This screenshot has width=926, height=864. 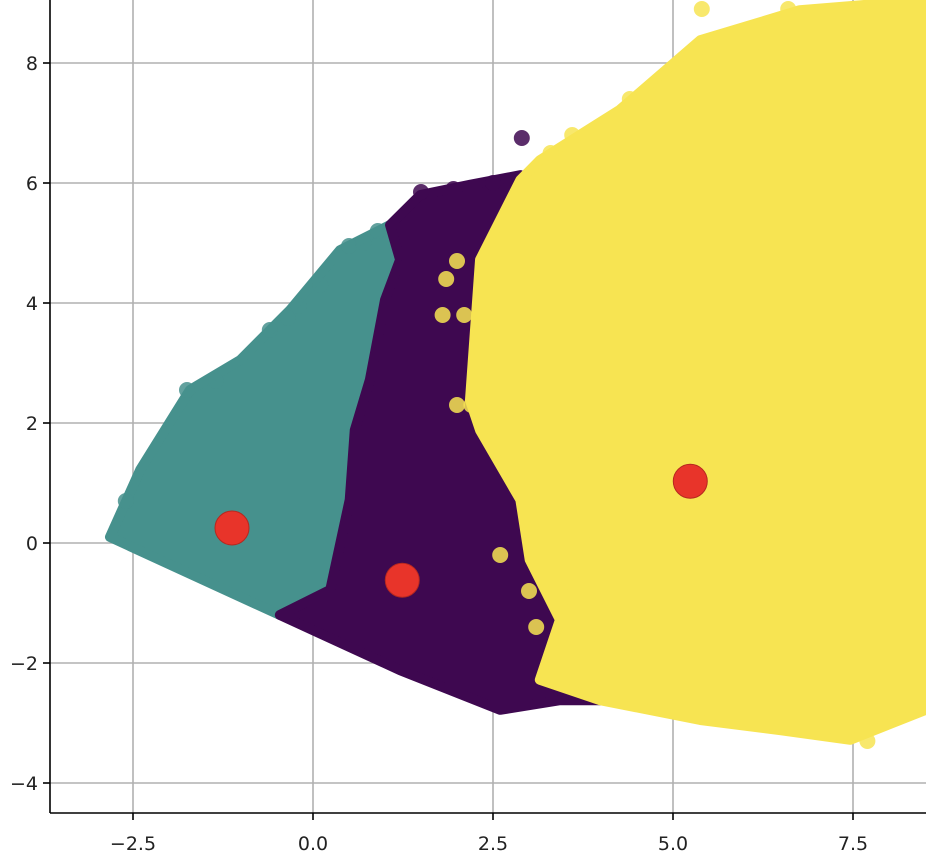 What do you see at coordinates (133, 844) in the screenshot?
I see `x-tick-label: −2.5` at bounding box center [133, 844].